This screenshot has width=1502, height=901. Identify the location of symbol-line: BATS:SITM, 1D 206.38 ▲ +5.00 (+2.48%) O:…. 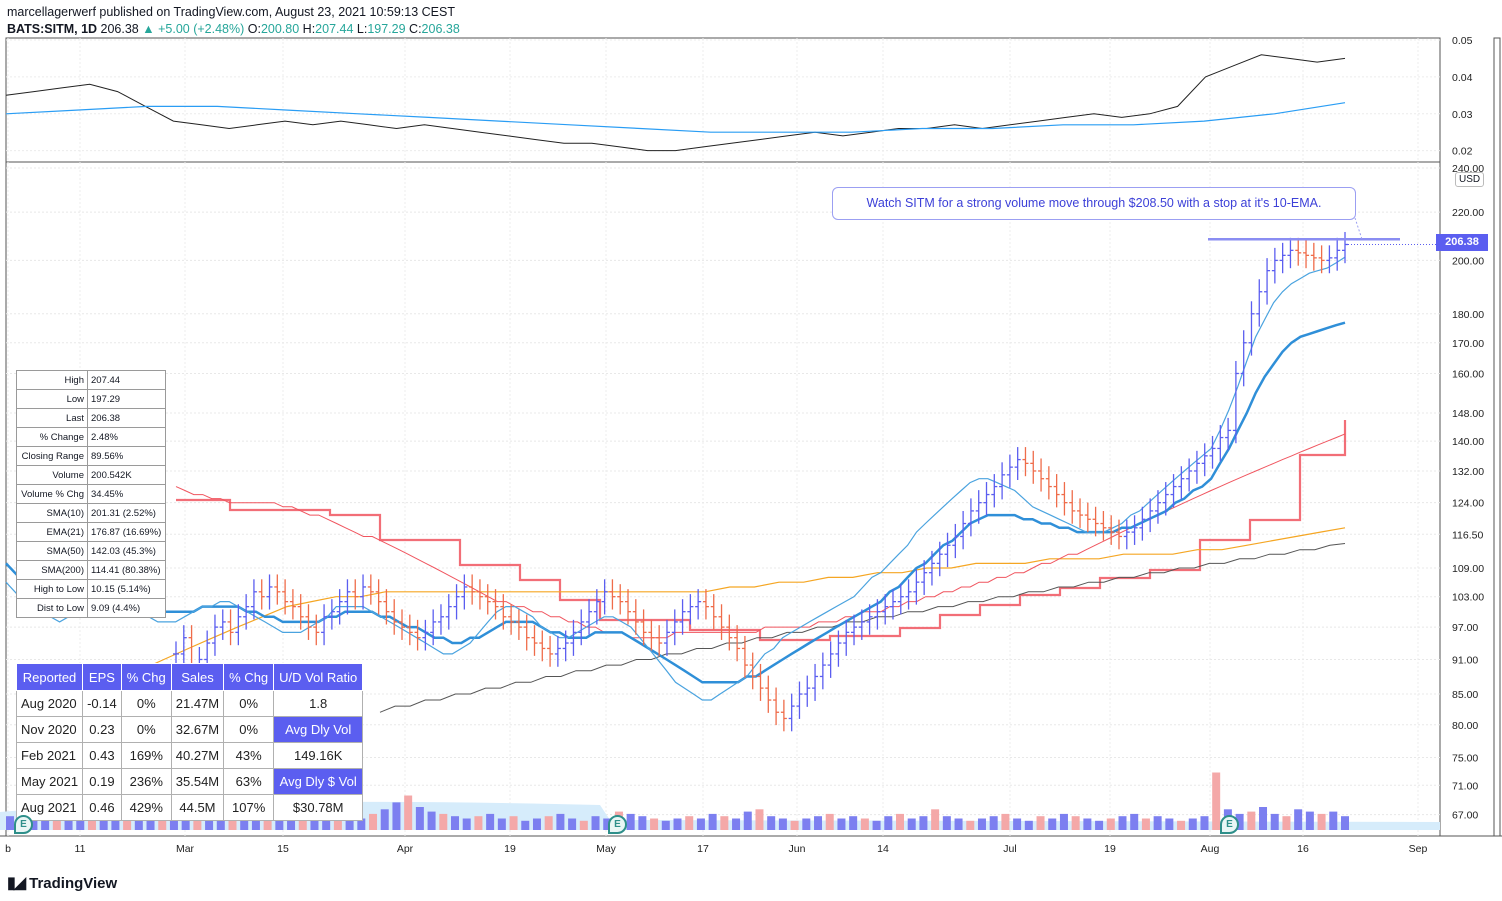
(233, 29).